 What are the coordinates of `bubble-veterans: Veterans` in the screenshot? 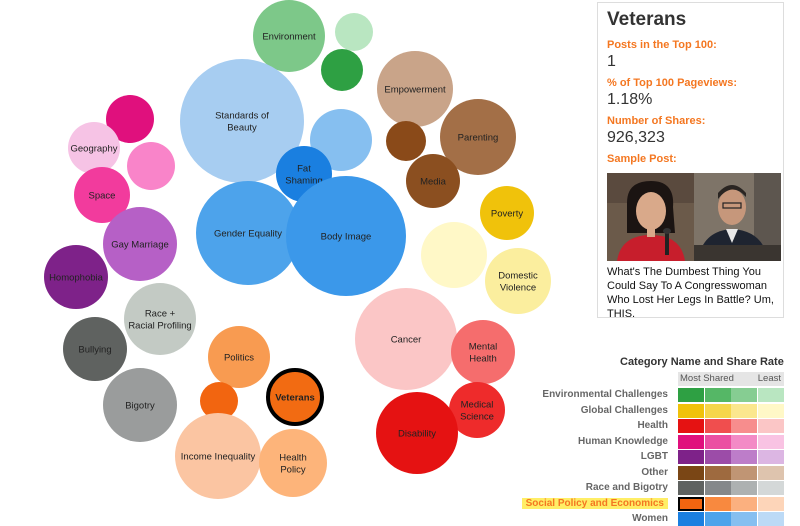 It's located at (295, 397).